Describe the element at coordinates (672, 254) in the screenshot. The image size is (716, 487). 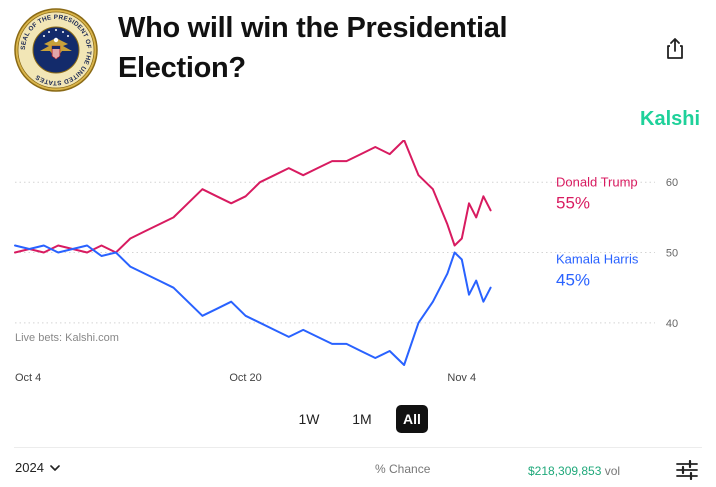
I see `y-tick-label-50: 50` at that location.